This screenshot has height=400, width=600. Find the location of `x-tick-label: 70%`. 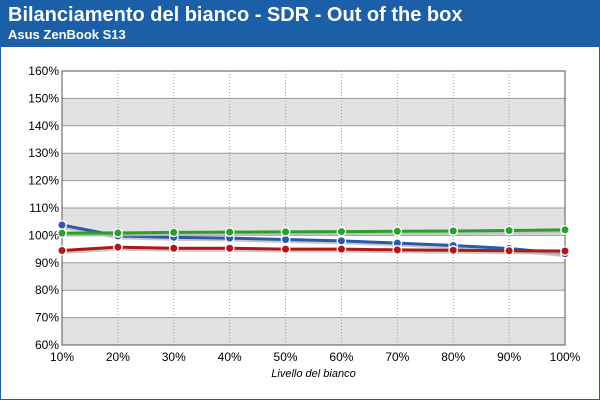

x-tick-label: 70% is located at coordinates (397, 357).